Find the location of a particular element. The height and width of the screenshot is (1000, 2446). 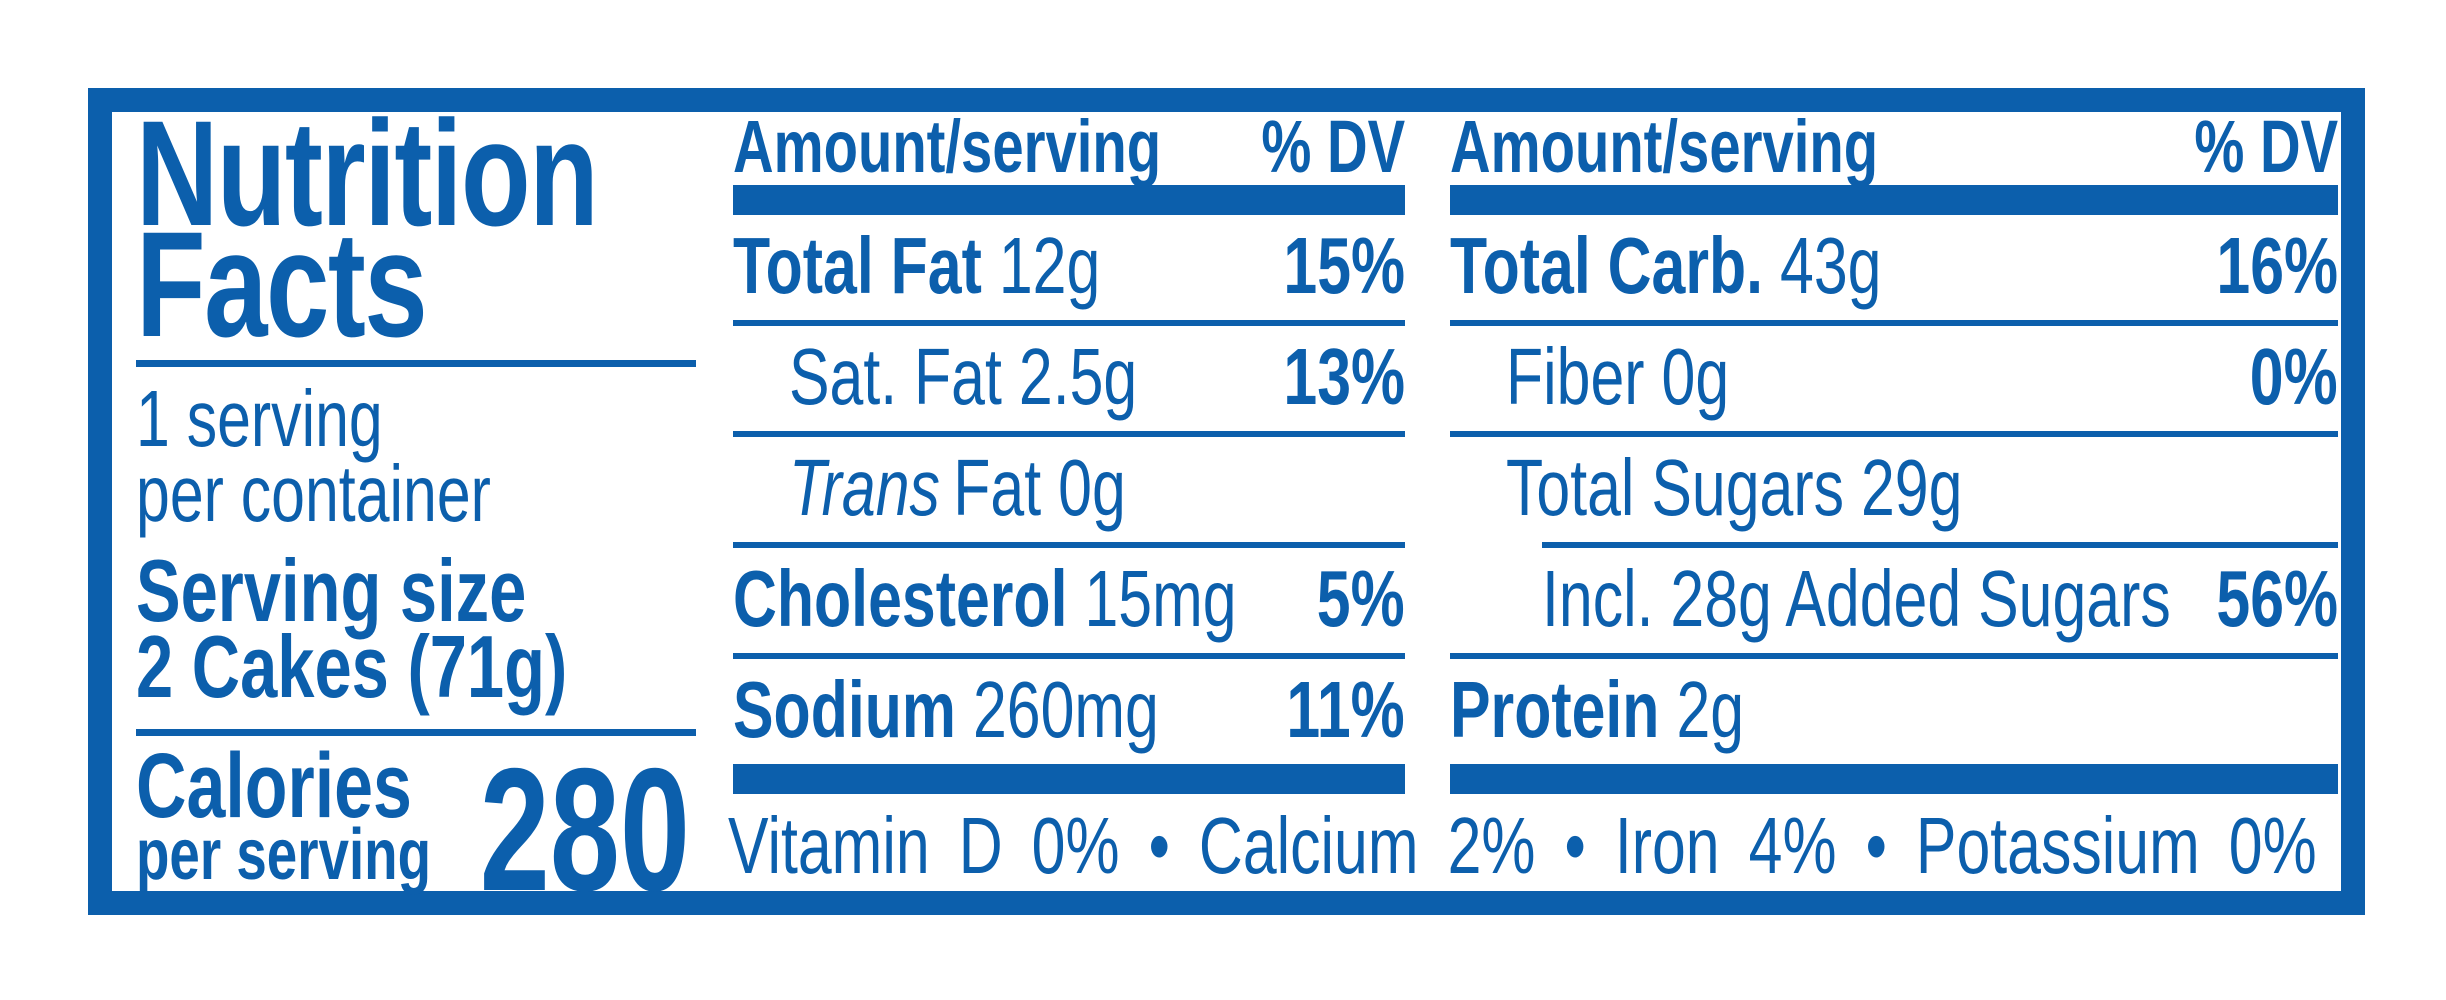

servings-per-container: 1 serving per container is located at coordinates (416, 456).